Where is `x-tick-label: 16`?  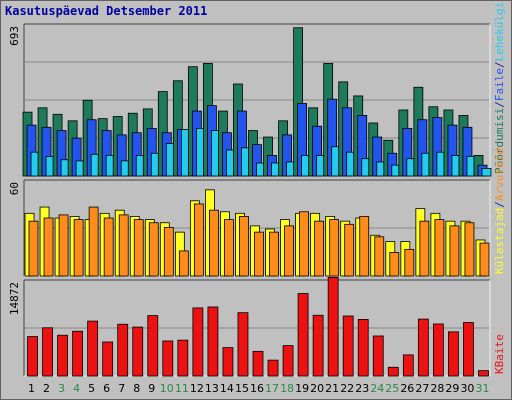
x-tick-label: 16 is located at coordinates (257, 388).